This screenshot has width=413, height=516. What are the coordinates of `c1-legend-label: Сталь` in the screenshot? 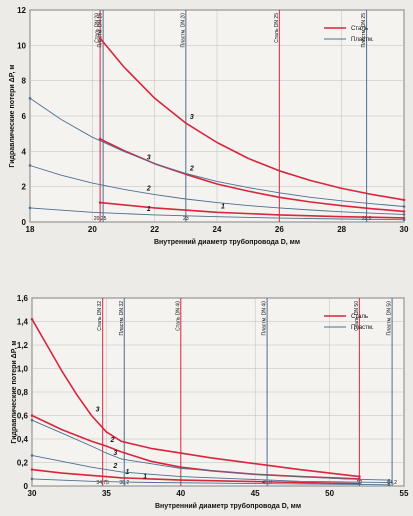 It's located at (359, 317).